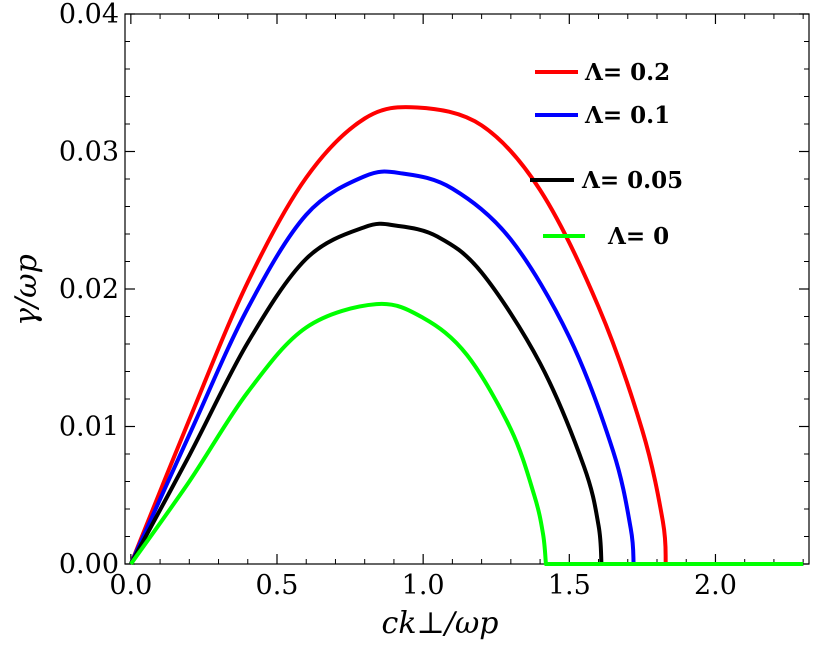  I want to click on x-tick-label: 1.0, so click(423, 585).